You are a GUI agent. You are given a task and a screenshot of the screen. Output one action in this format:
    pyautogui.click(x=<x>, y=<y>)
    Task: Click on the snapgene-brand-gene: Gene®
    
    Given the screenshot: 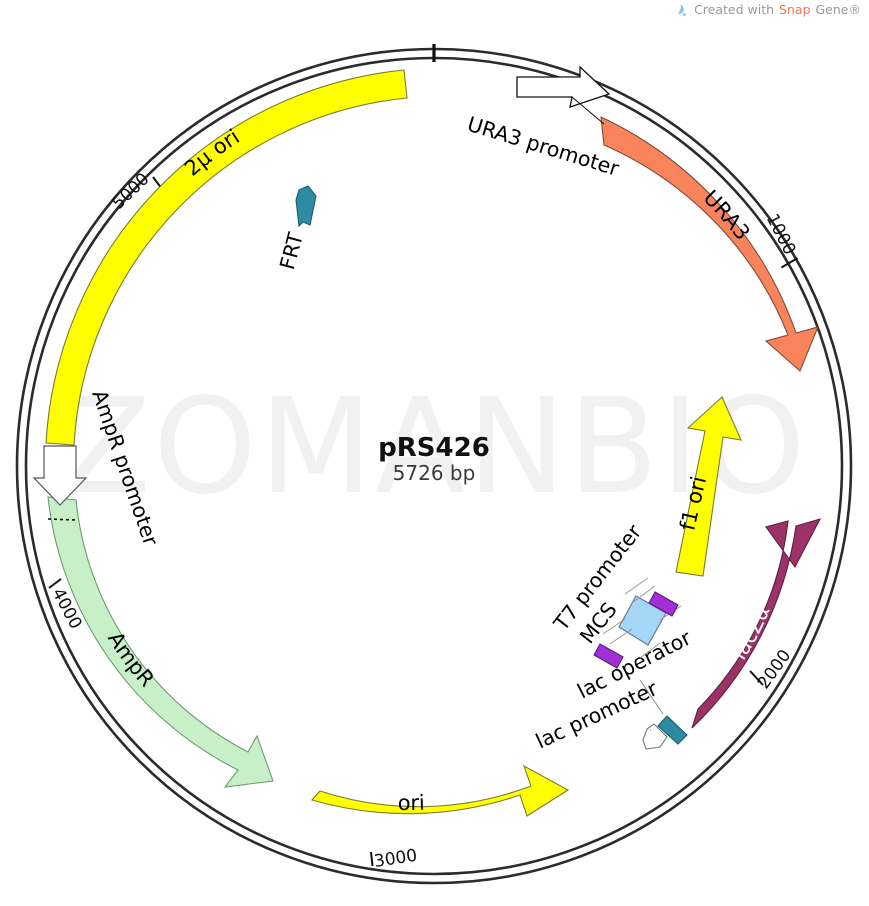 What is the action you would take?
    pyautogui.click(x=838, y=9)
    